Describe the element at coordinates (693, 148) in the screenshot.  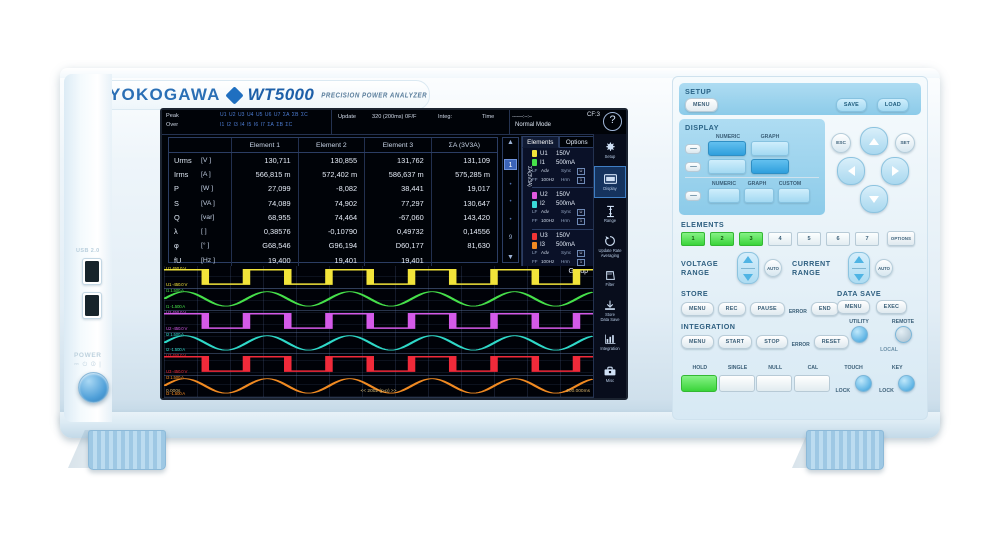
I see `display-row1-toggle` at that location.